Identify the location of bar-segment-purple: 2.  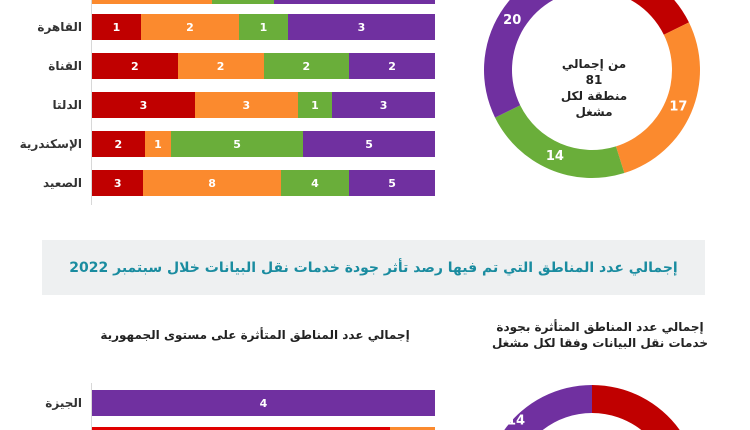
(392, 66).